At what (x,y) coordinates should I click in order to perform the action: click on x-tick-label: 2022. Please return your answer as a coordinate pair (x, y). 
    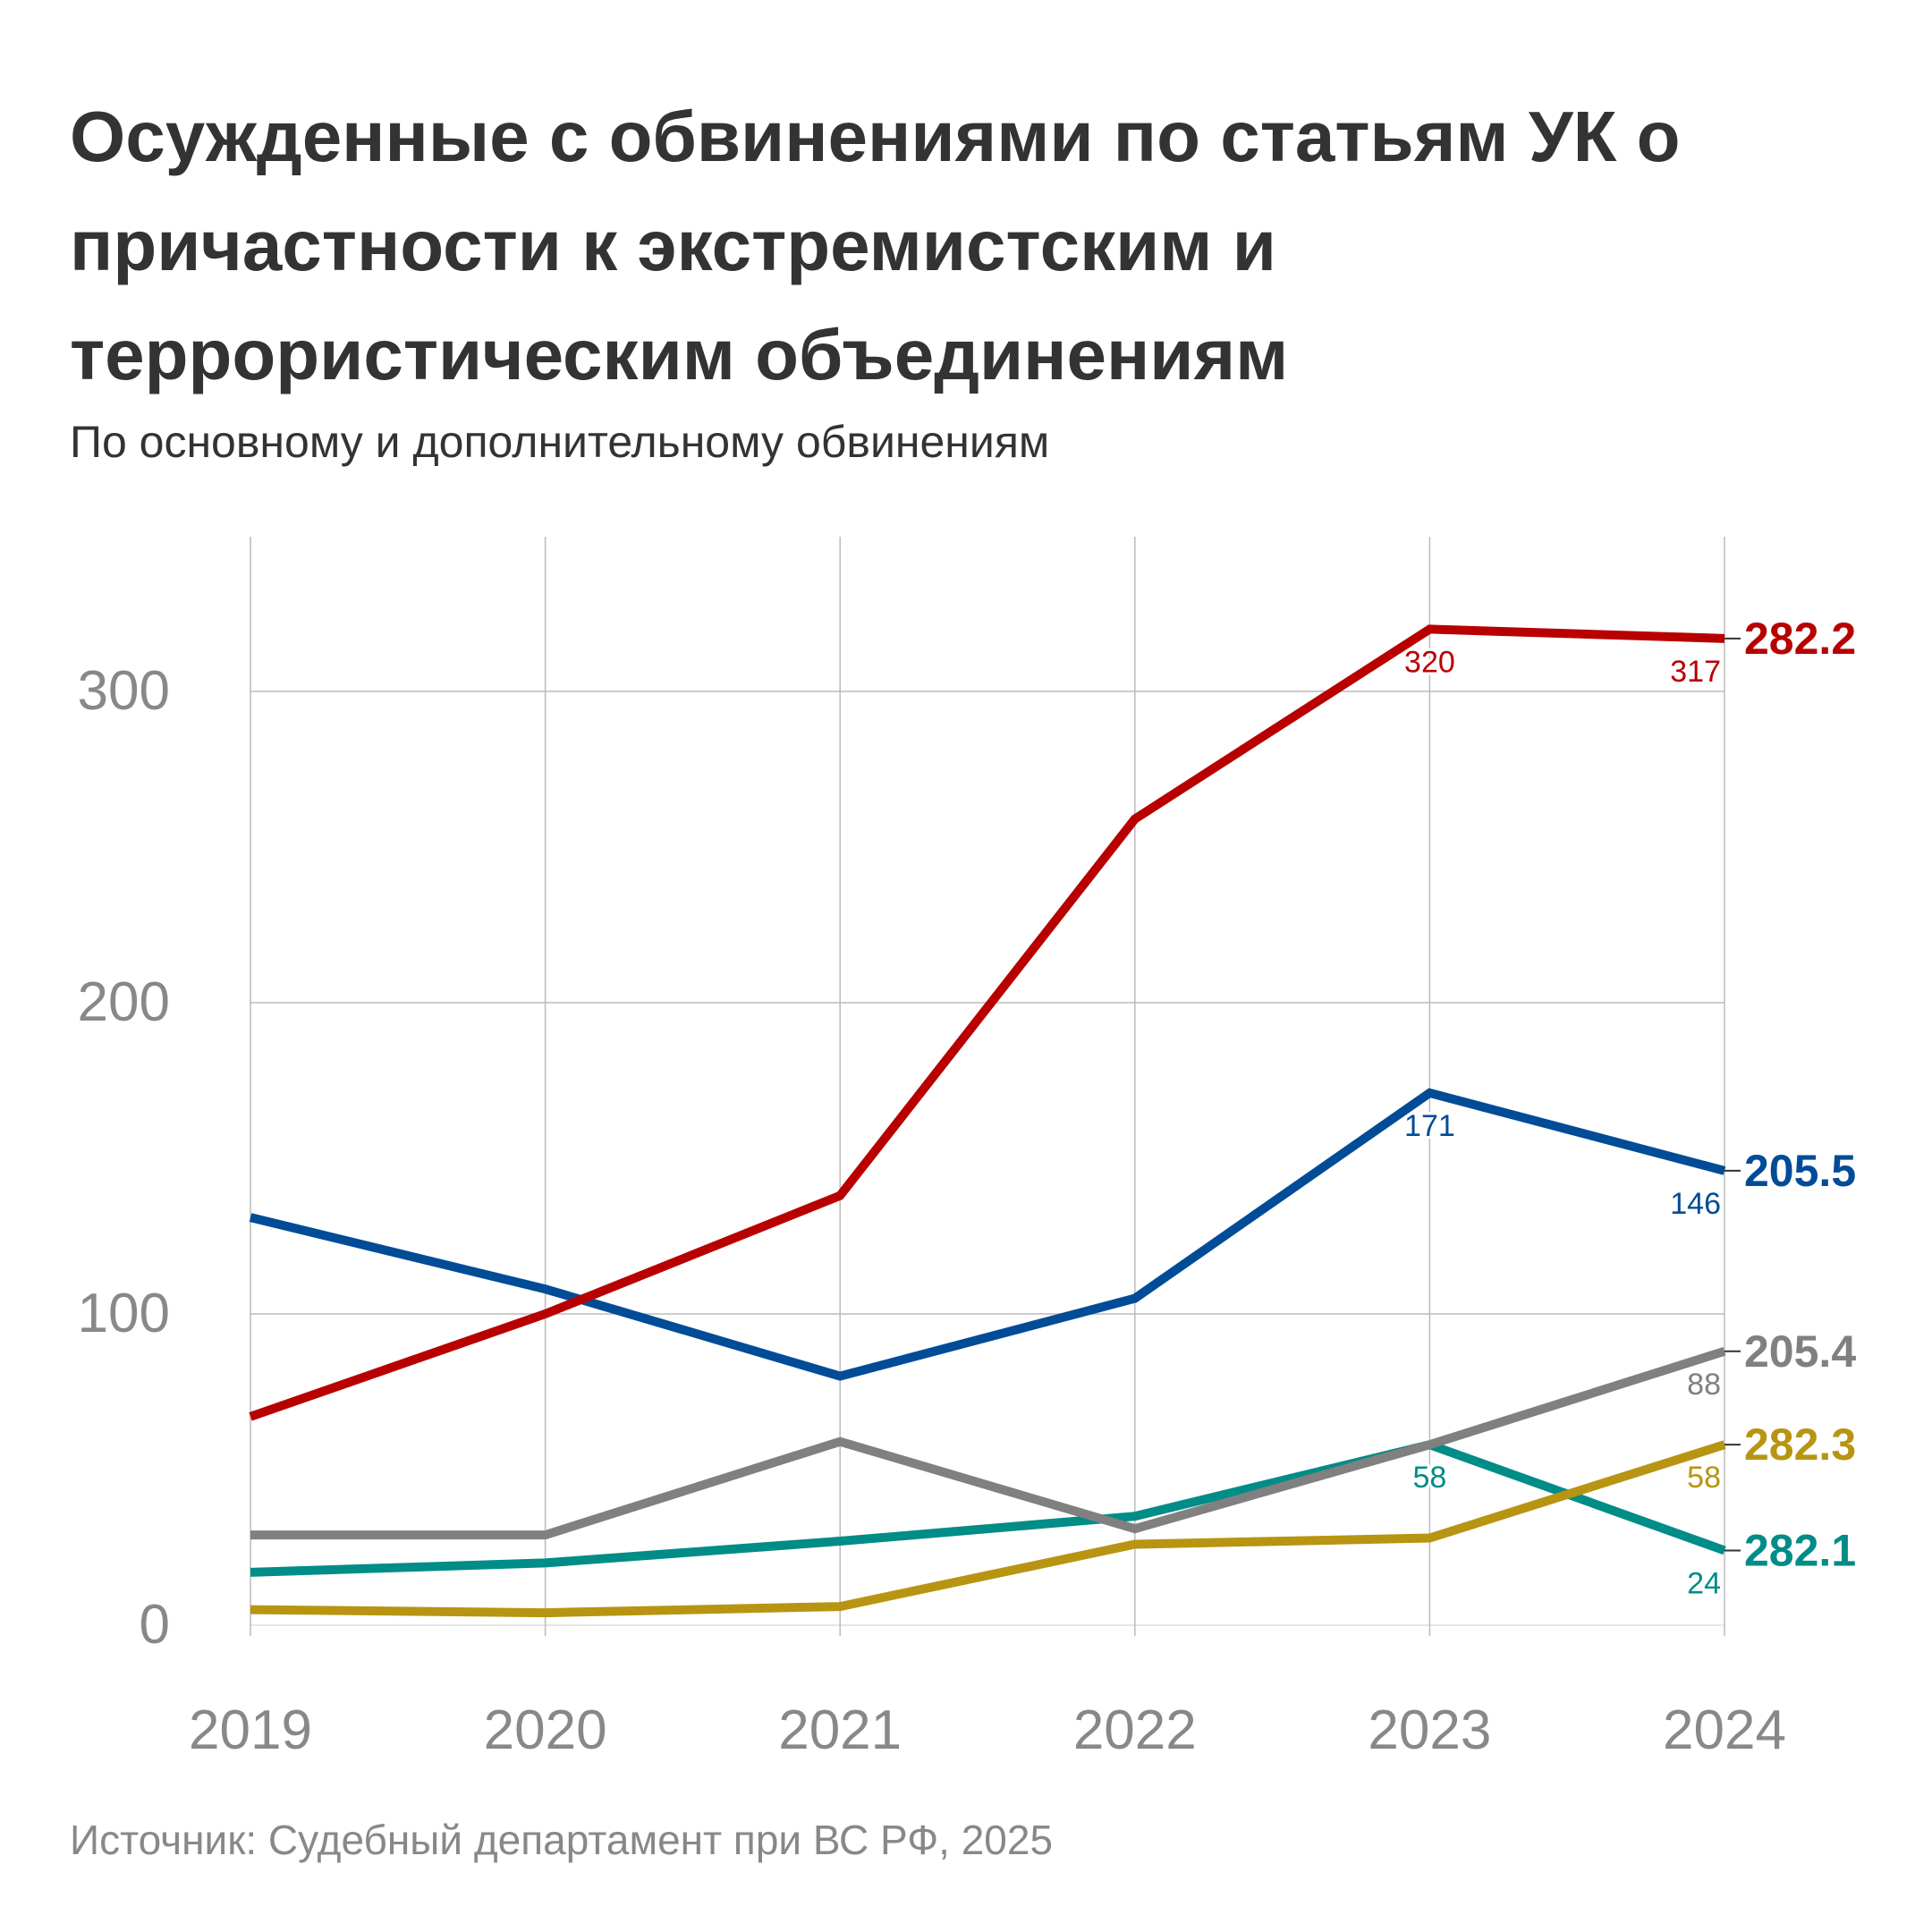
    Looking at the image, I should click on (1135, 1730).